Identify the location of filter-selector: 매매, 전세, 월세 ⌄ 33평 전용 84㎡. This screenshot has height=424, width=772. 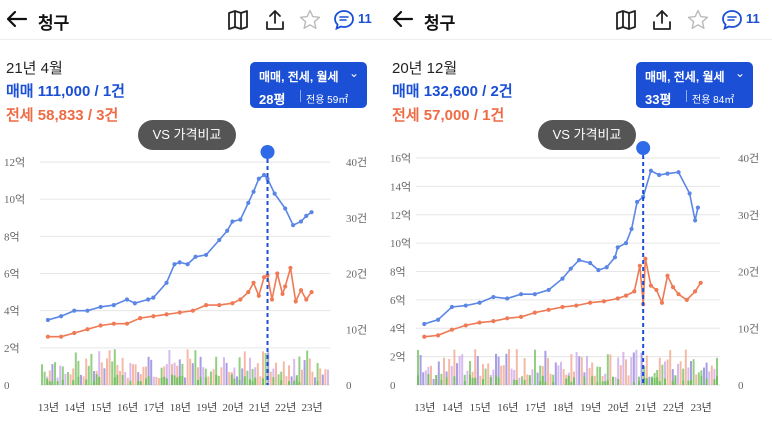
(694, 85).